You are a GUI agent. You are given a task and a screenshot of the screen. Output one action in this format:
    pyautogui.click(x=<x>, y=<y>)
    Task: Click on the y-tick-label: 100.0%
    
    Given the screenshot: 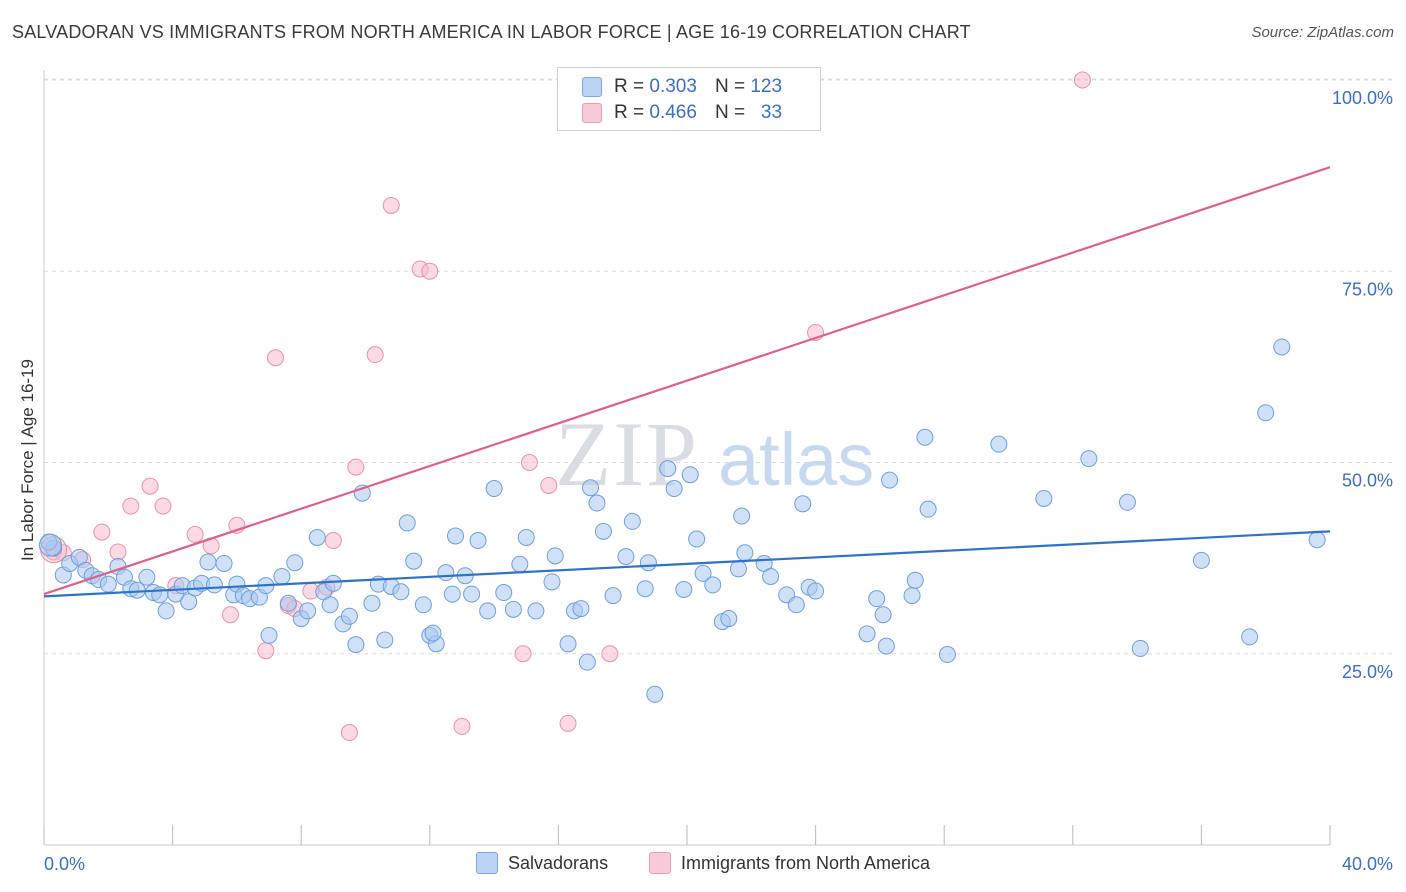 What is the action you would take?
    pyautogui.click(x=1362, y=98)
    